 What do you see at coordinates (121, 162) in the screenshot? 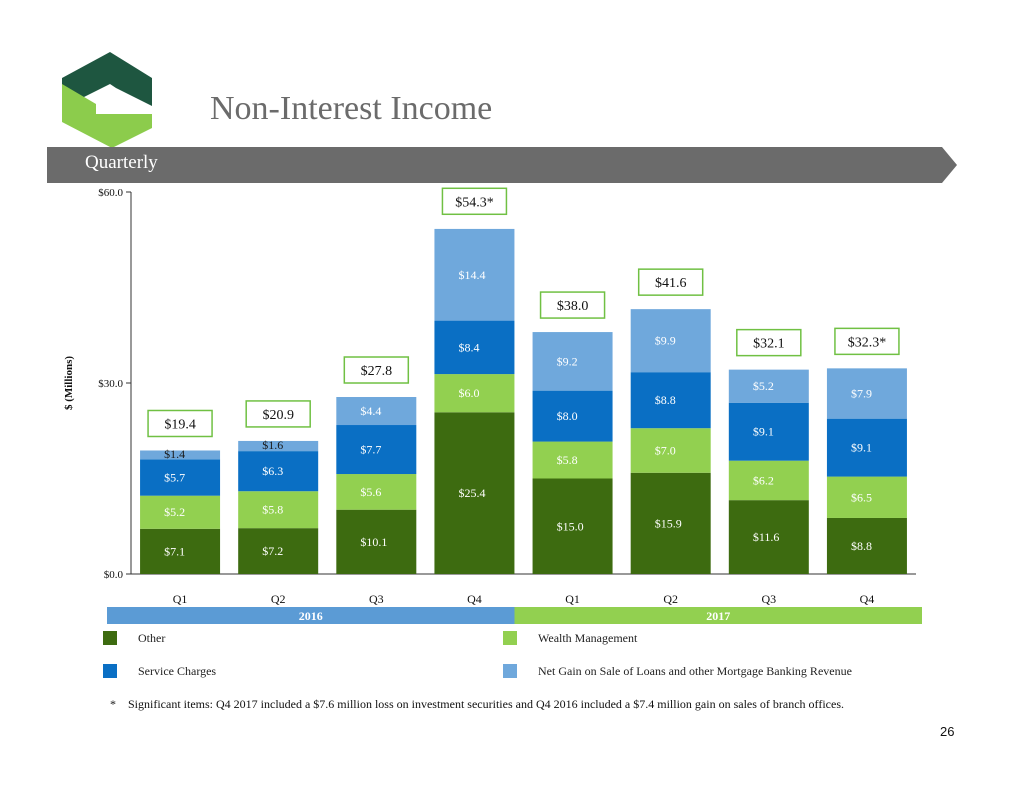
I see `section-label: Quarterly` at bounding box center [121, 162].